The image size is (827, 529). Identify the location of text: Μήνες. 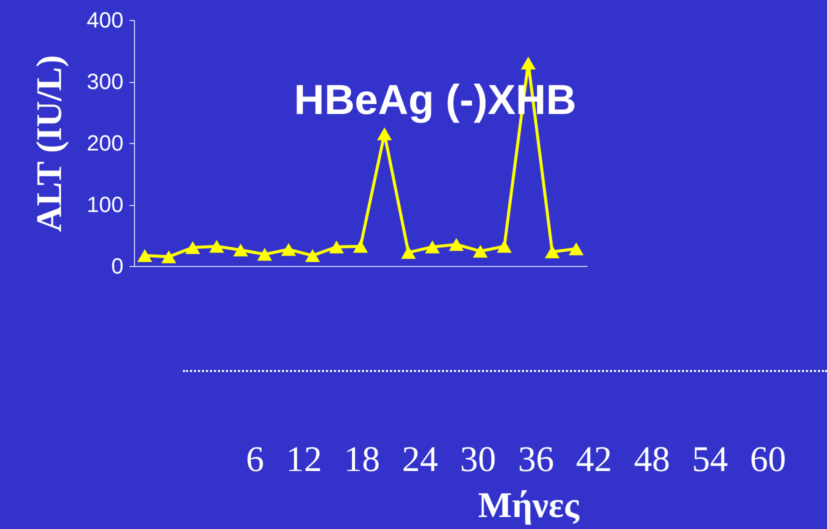
(529, 505).